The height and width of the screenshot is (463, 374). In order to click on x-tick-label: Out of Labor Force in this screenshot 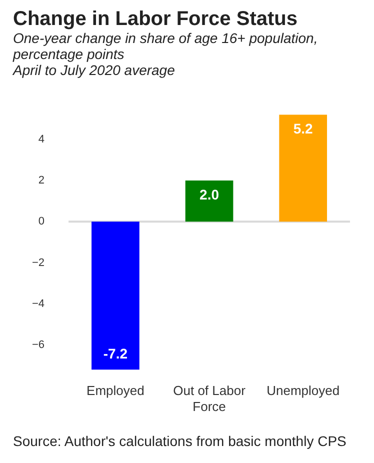, I will do `click(209, 398)`.